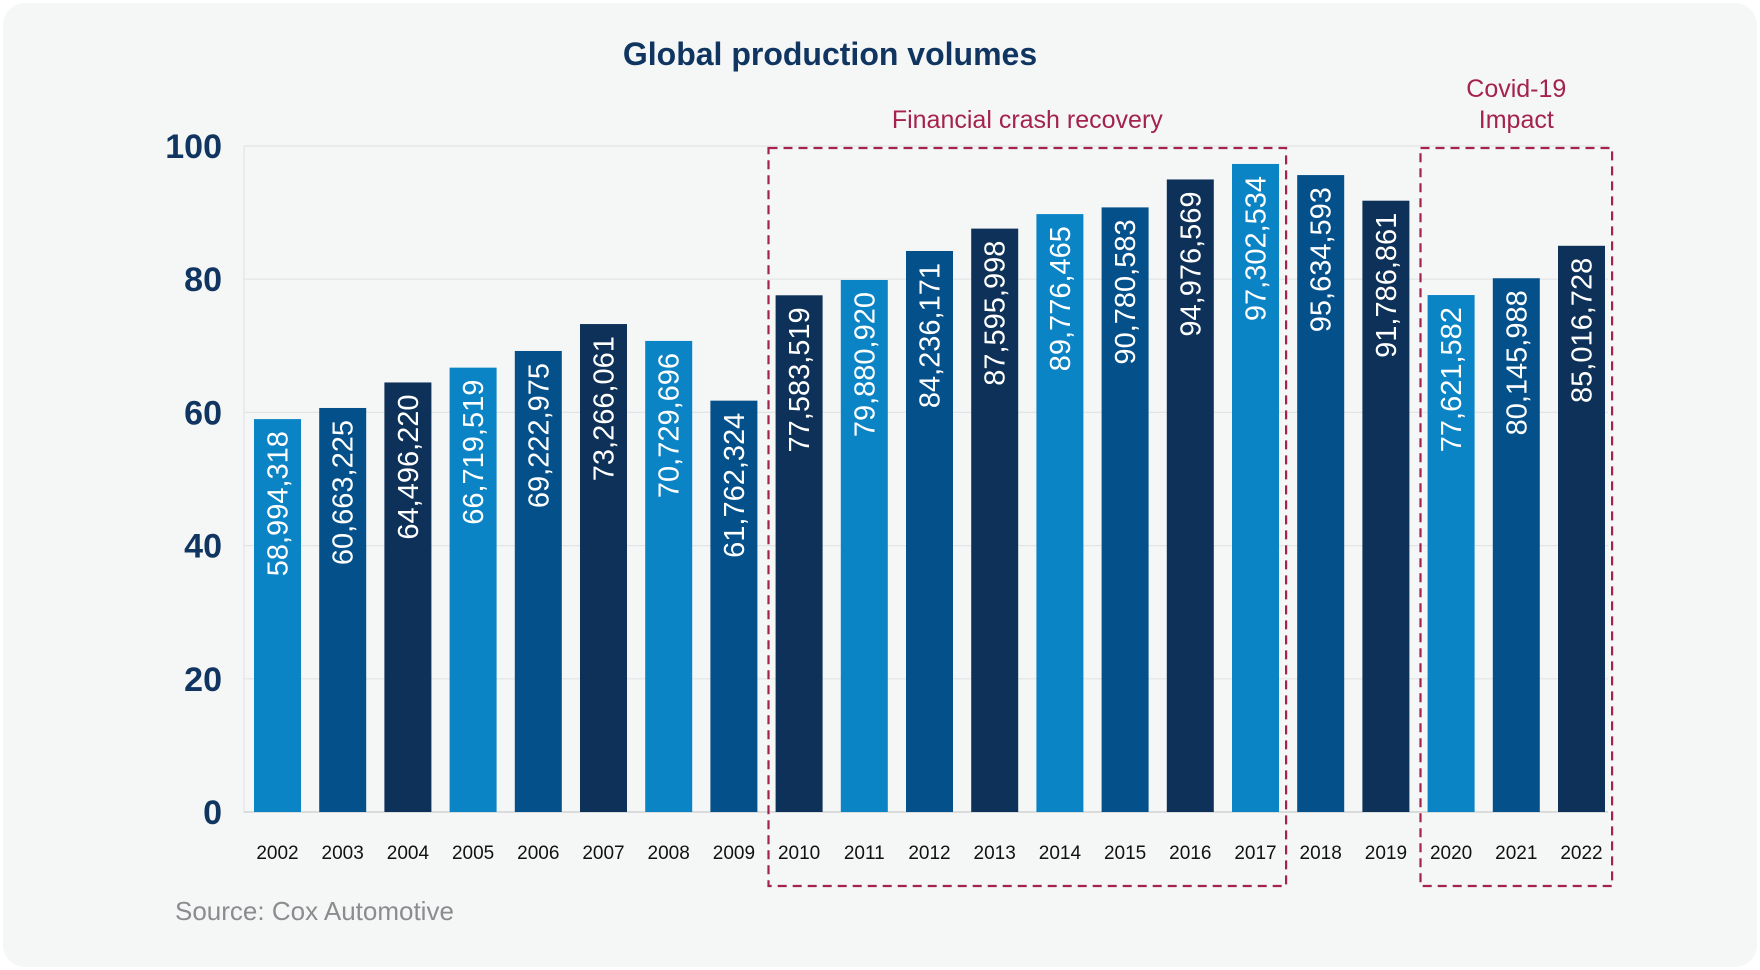  I want to click on y-tick-label: 20, so click(203, 680).